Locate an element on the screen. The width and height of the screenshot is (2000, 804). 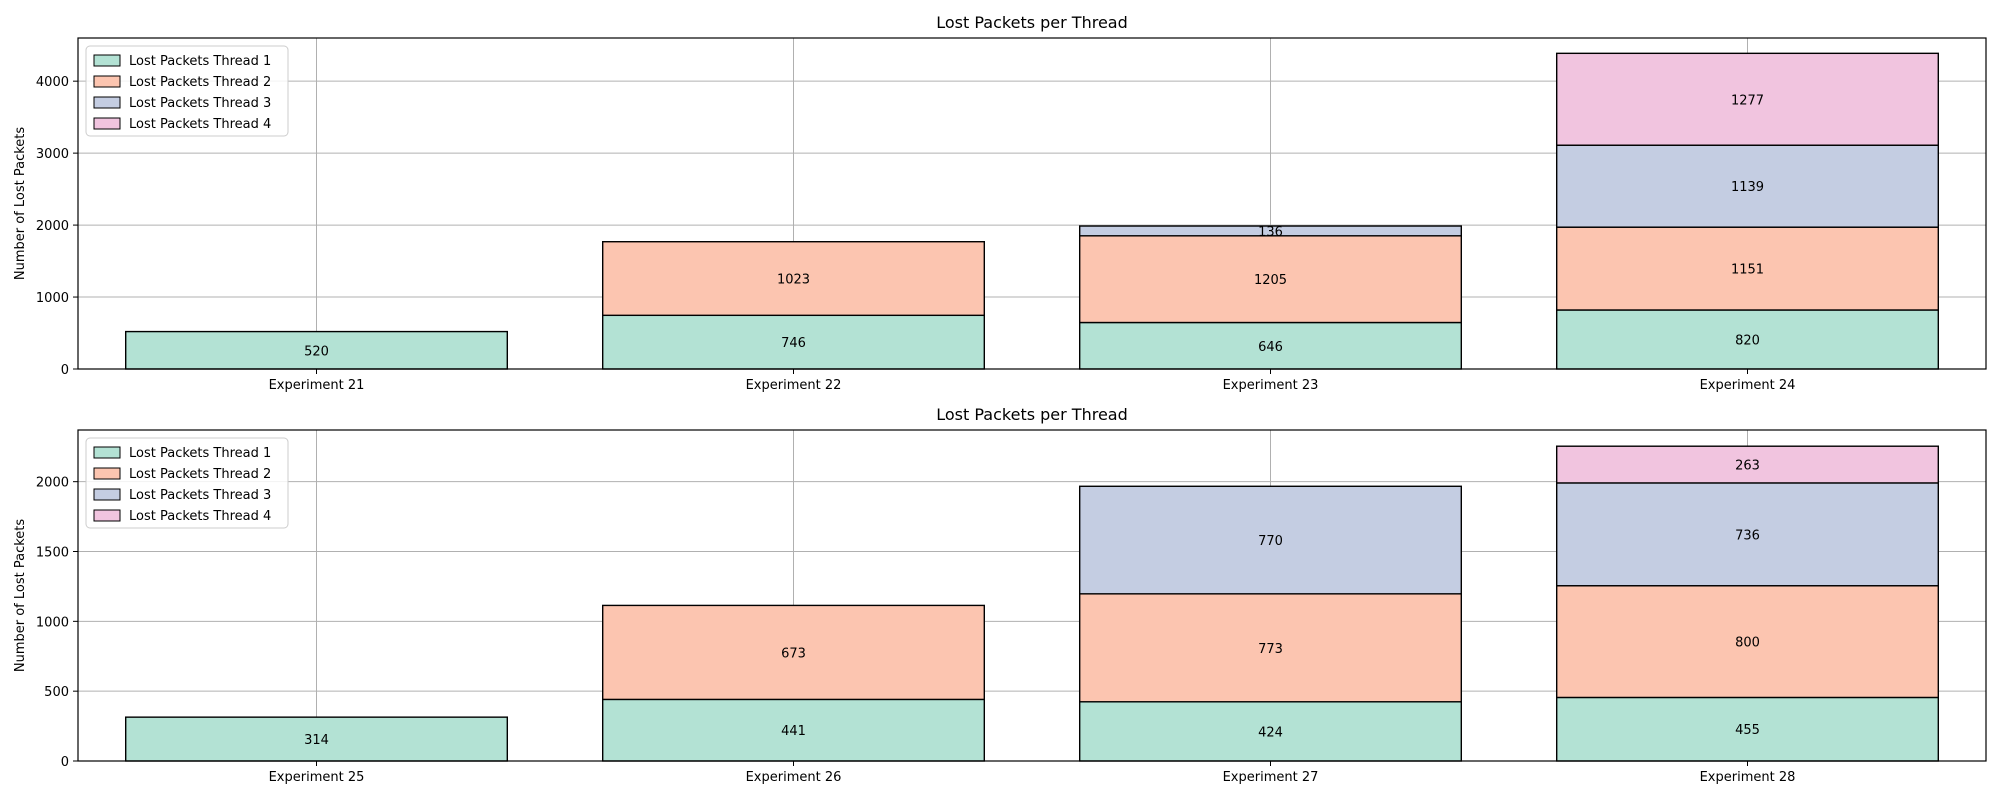
y-tick-label: 4000 is located at coordinates (52, 82).